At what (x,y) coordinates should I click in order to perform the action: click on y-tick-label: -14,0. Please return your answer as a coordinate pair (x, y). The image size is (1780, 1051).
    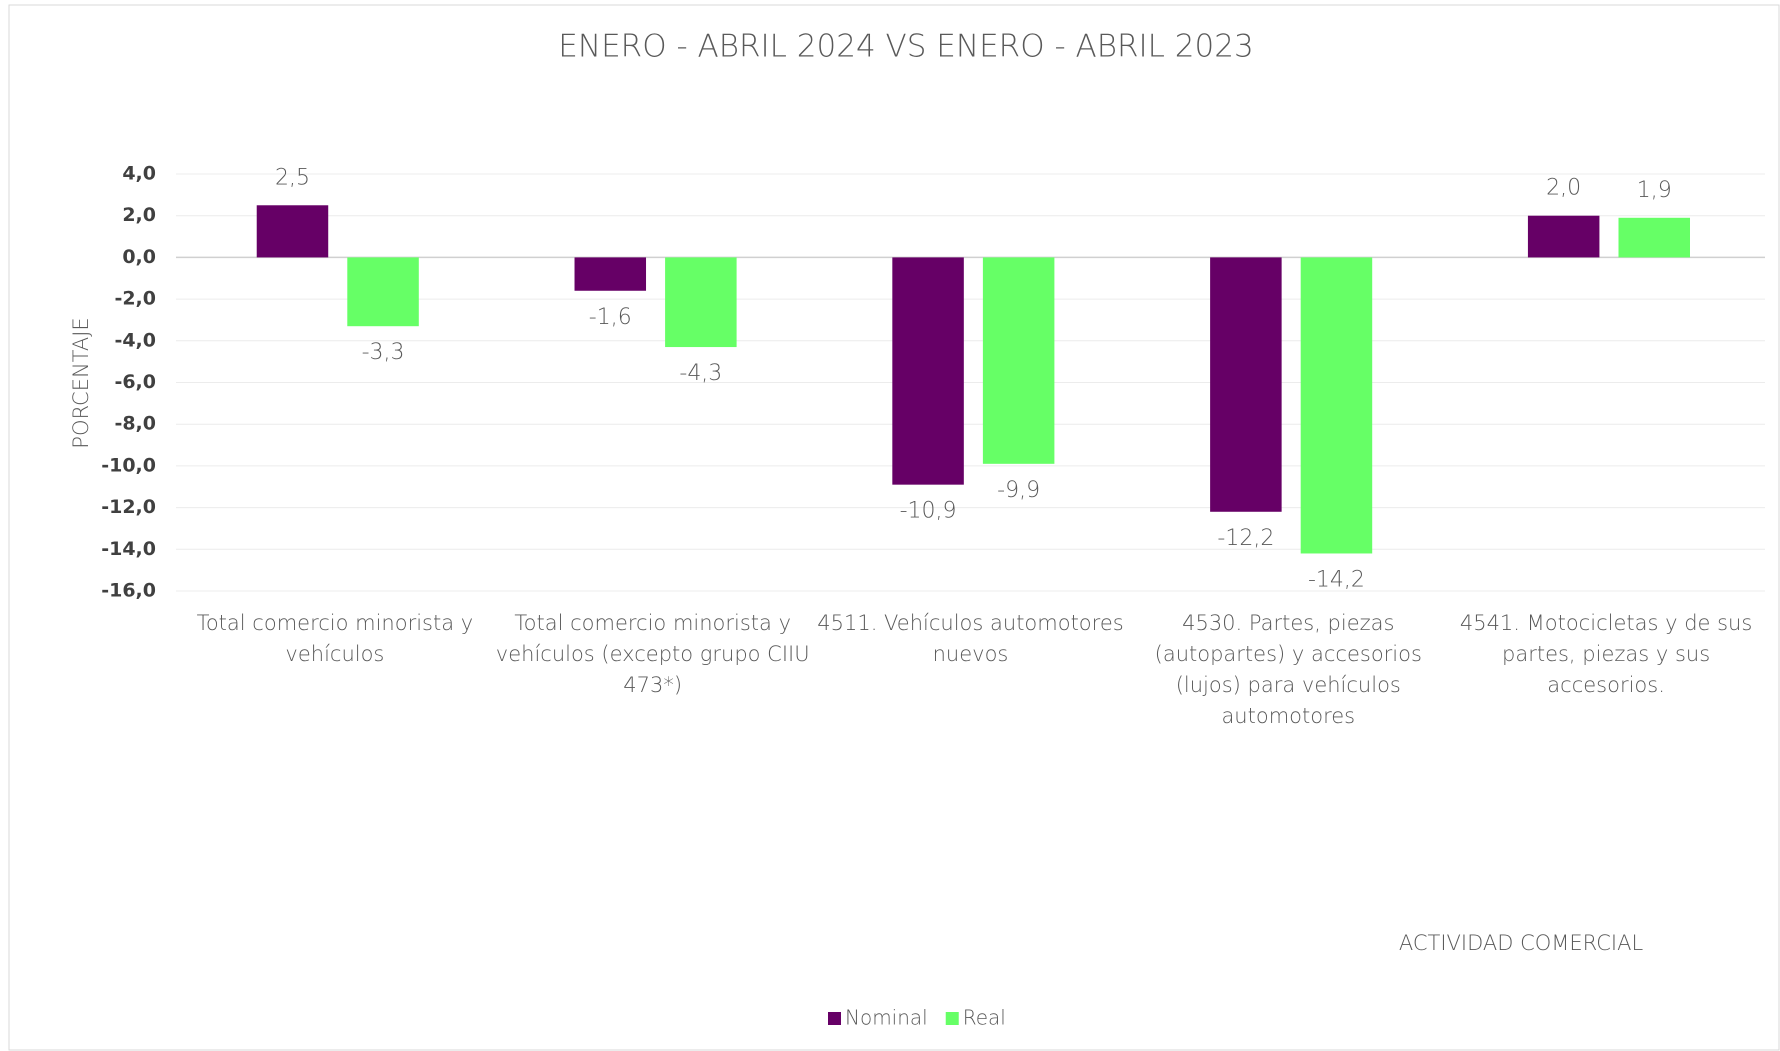
    Looking at the image, I should click on (128, 549).